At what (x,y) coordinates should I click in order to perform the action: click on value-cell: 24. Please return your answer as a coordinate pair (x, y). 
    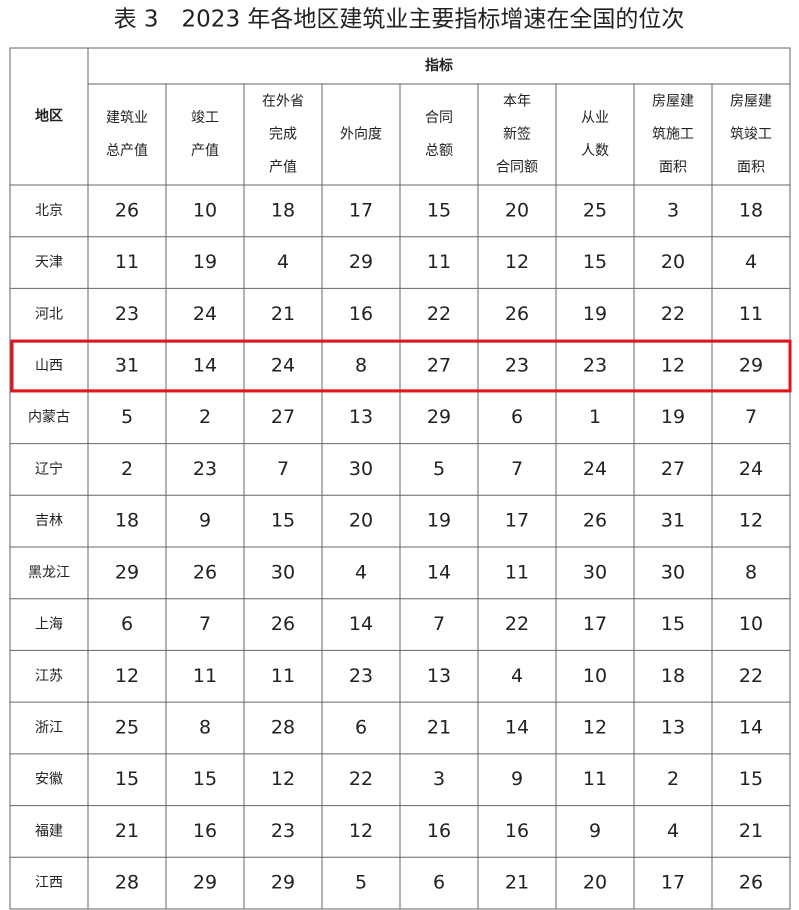
    Looking at the image, I should click on (283, 366).